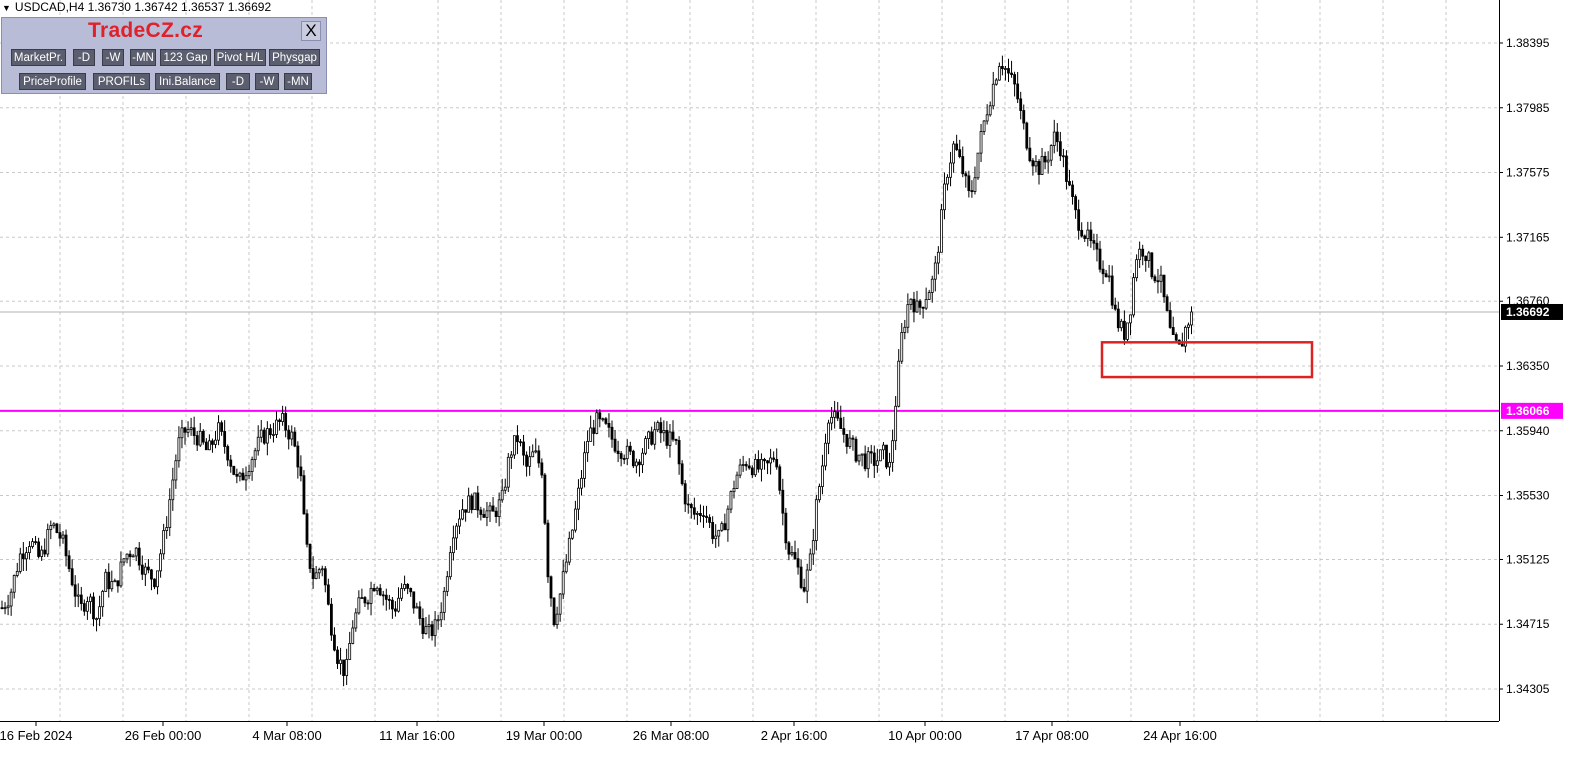  I want to click on highlight-box-layer, so click(1207, 360).